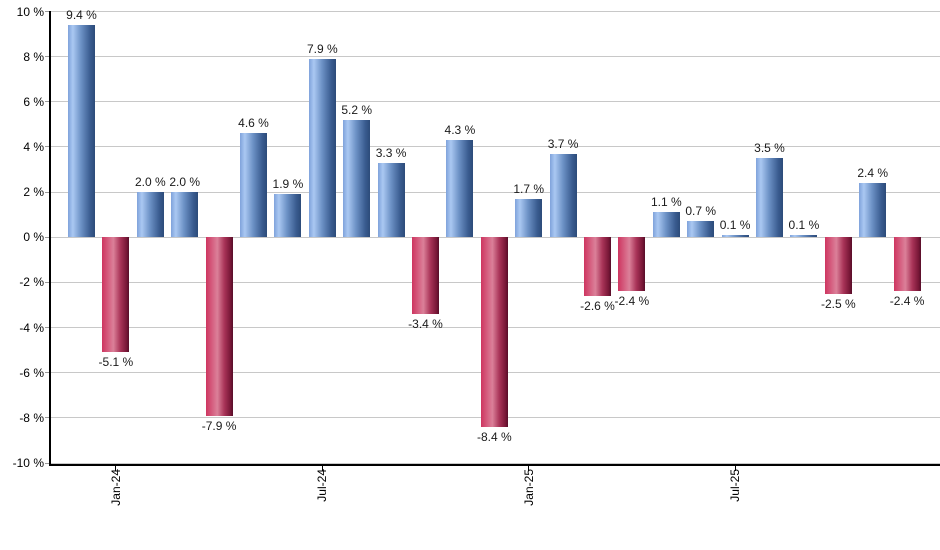  I want to click on y-axis-label: 6 %, so click(33, 101).